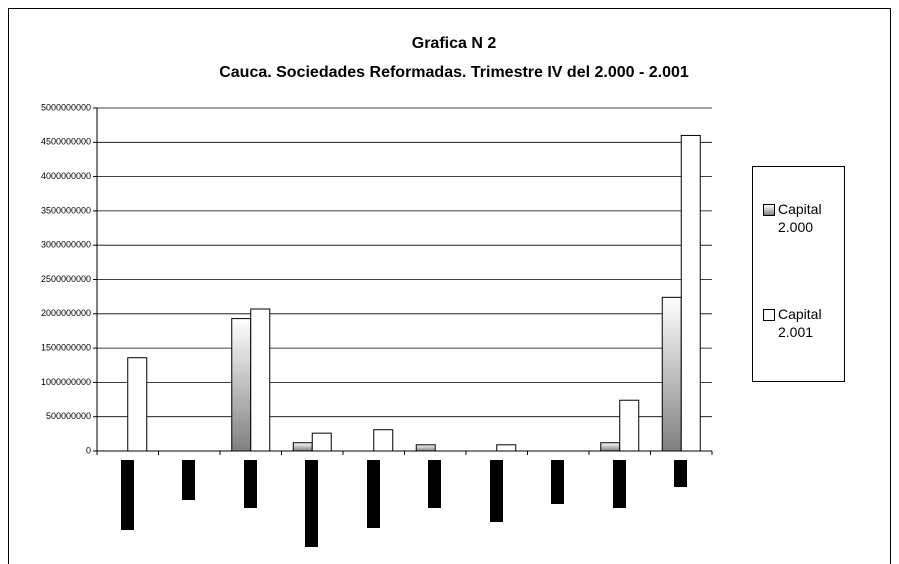 The image size is (899, 564). What do you see at coordinates (66, 245) in the screenshot?
I see `y-tick-label: 3000000000` at bounding box center [66, 245].